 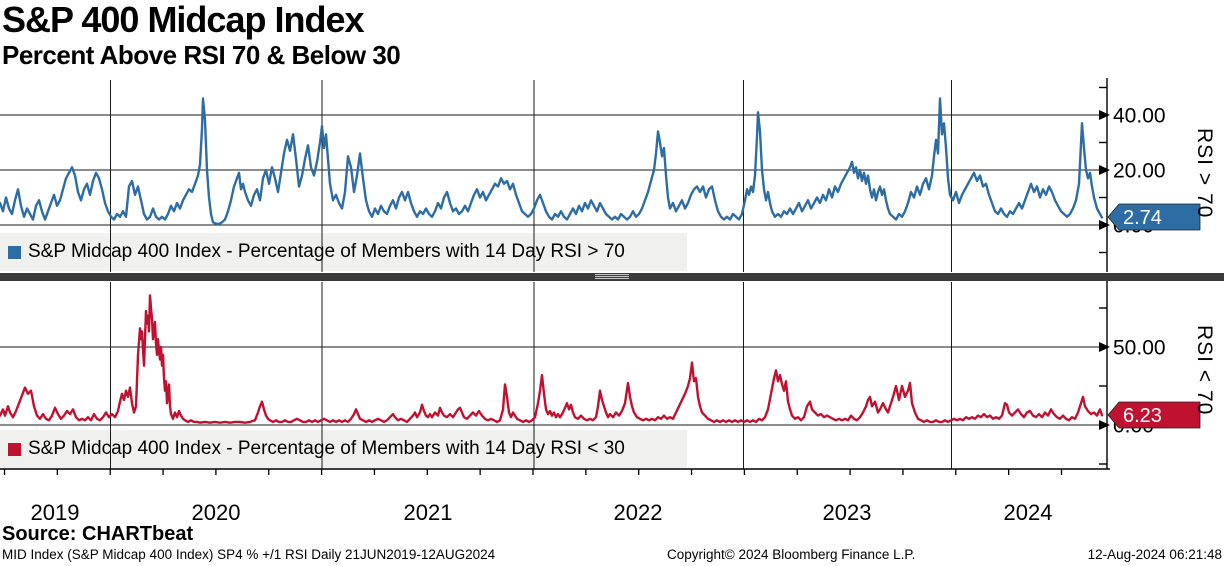 I want to click on y-tick-label: 40.00, so click(x=1139, y=116).